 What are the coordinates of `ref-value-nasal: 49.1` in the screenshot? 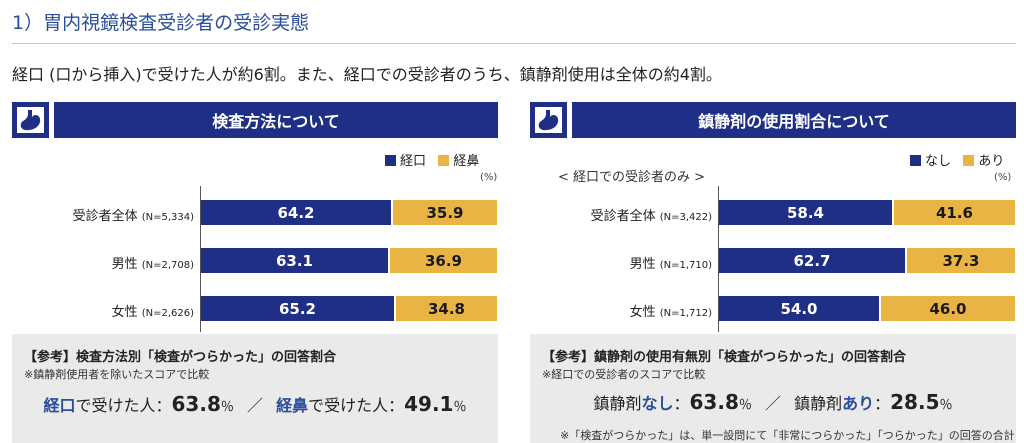 It's located at (429, 404).